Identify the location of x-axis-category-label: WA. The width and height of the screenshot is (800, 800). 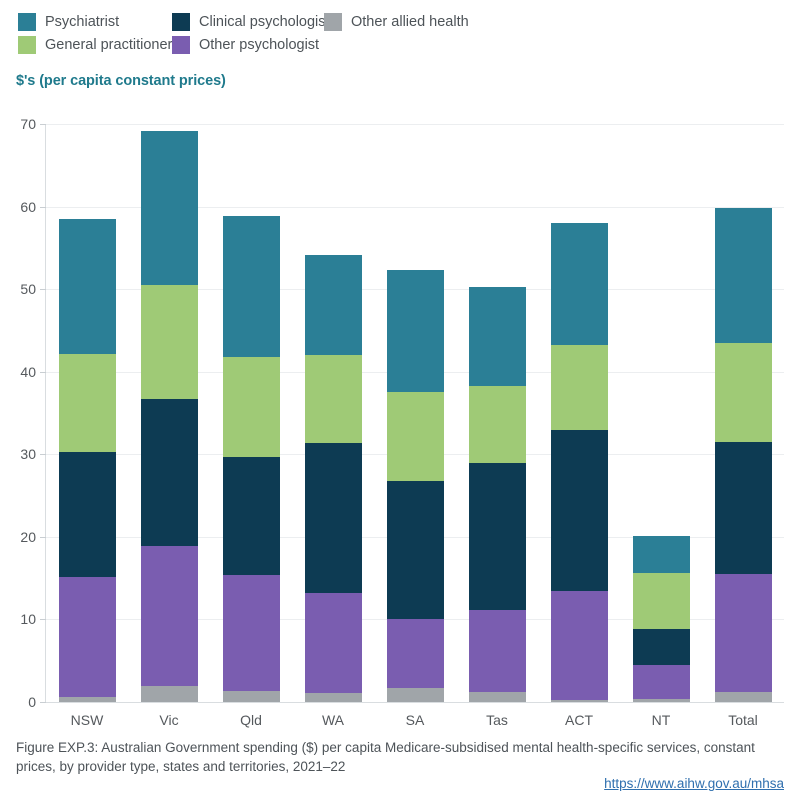
(333, 720).